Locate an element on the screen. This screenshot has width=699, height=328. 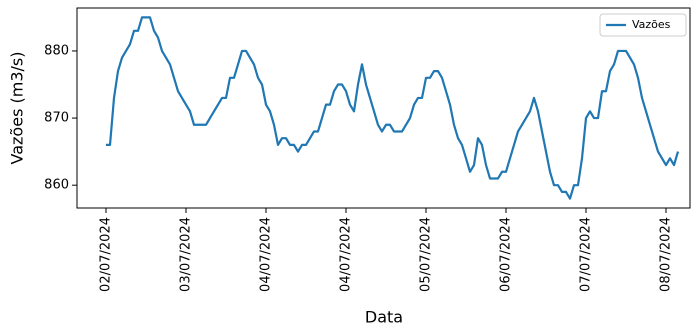
legend-label: Vazões is located at coordinates (651, 24).